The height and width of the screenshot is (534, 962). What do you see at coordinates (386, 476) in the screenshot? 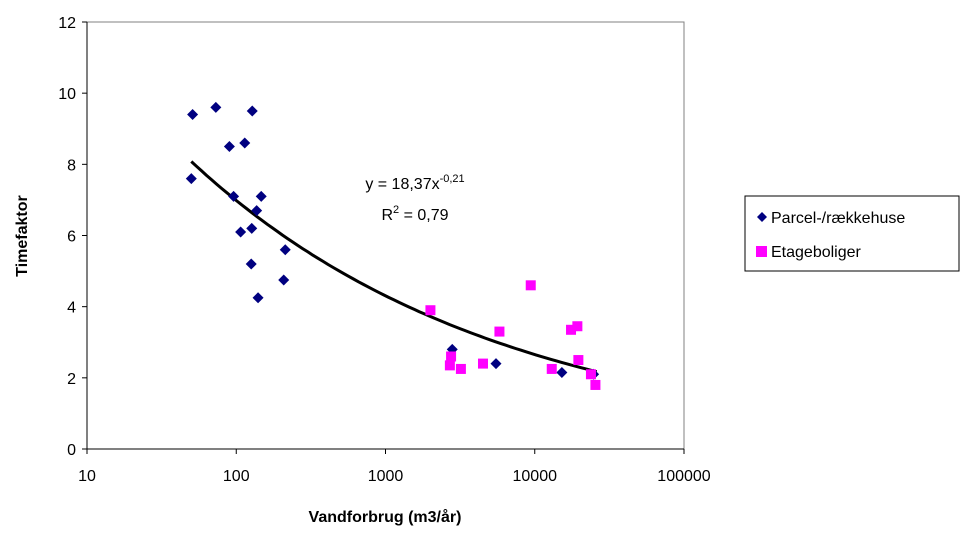
I see `x-tick-label: 1000` at bounding box center [386, 476].